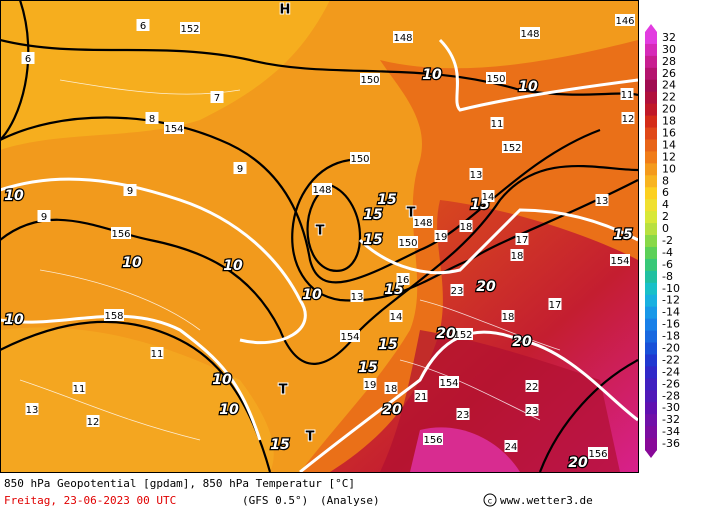  I want to click on footer-date: Freitag, 23-06-2023 00 UTC, so click(90, 500).